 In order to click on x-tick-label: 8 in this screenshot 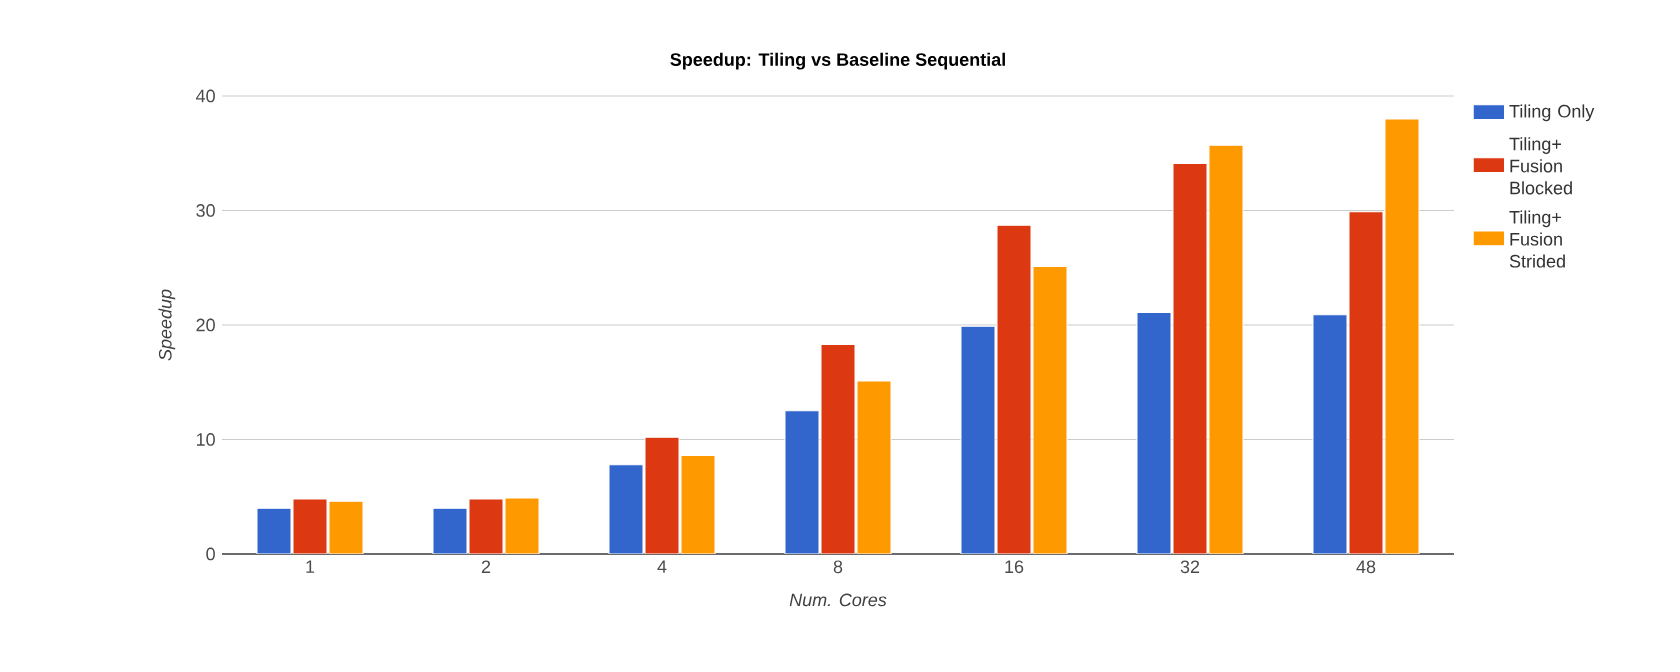, I will do `click(838, 567)`.